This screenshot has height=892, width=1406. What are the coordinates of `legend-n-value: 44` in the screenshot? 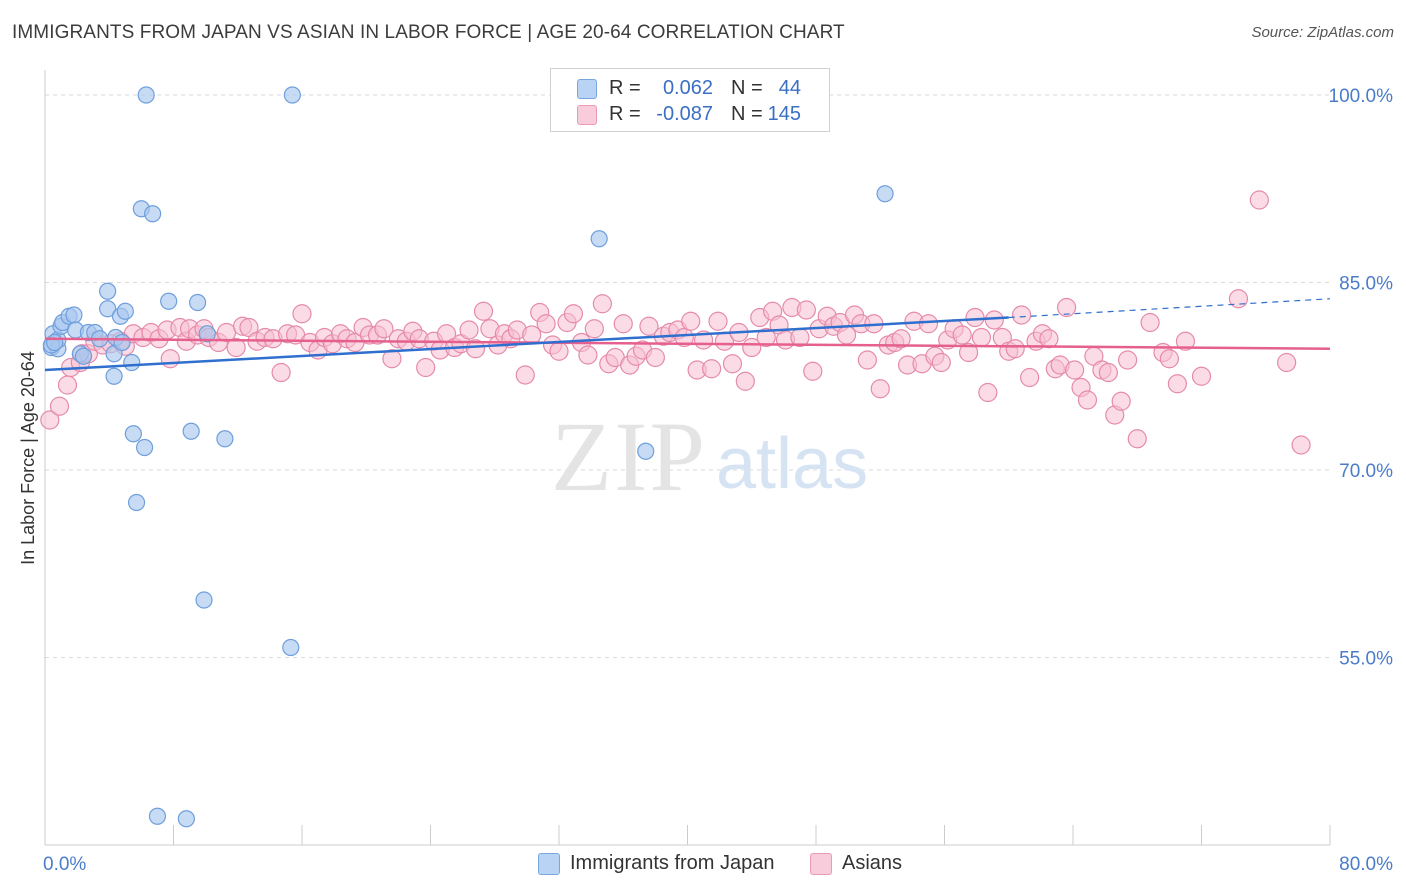 It's located at (789, 88).